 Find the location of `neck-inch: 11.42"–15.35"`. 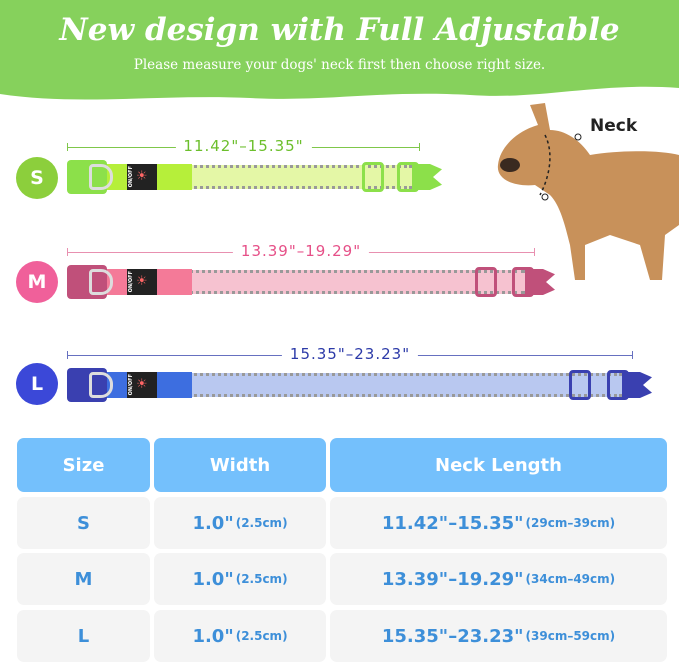

neck-inch: 11.42"–15.35" is located at coordinates (452, 523).